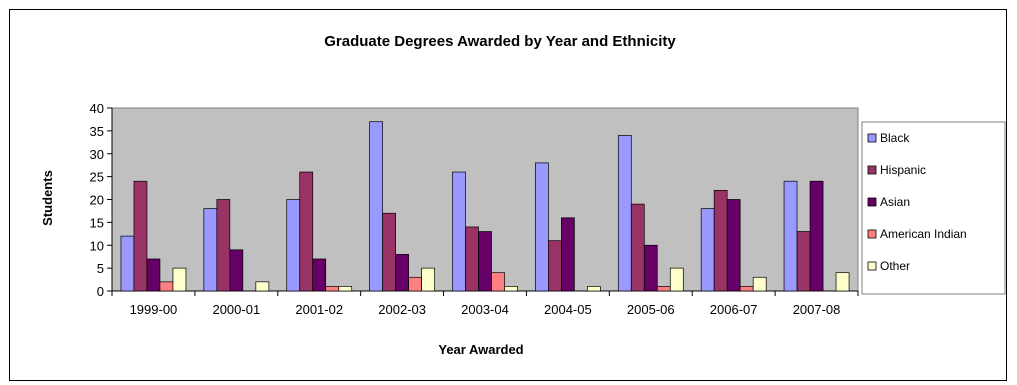  Describe the element at coordinates (100, 268) in the screenshot. I see `y-tick-label: 5` at that location.